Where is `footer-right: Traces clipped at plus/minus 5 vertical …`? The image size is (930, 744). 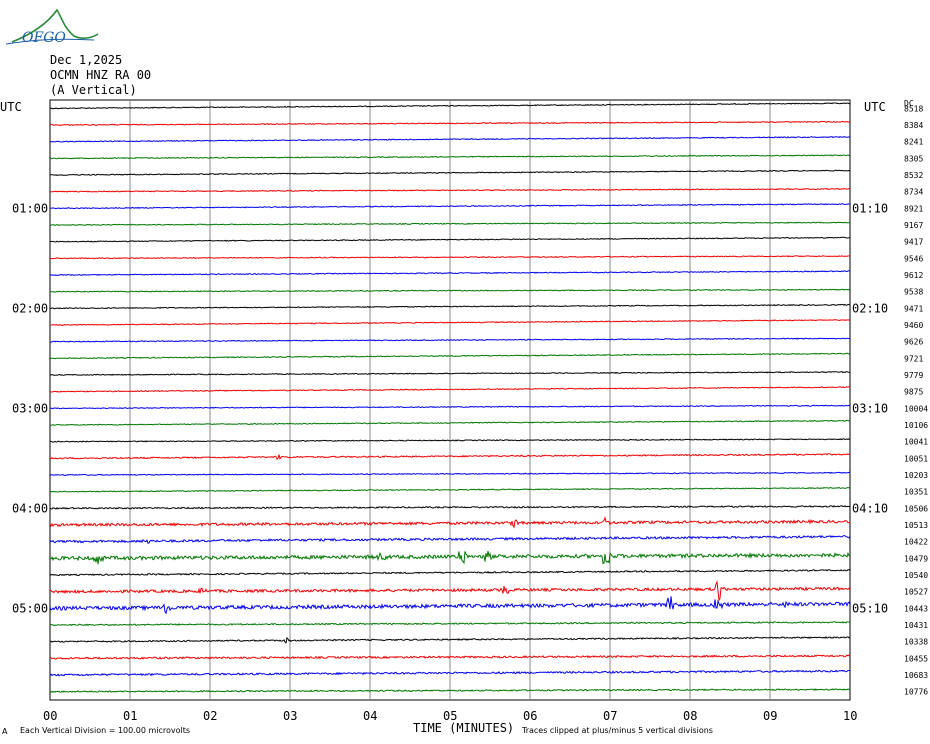
footer-right: Traces clipped at plus/minus 5 vertical … is located at coordinates (617, 730).